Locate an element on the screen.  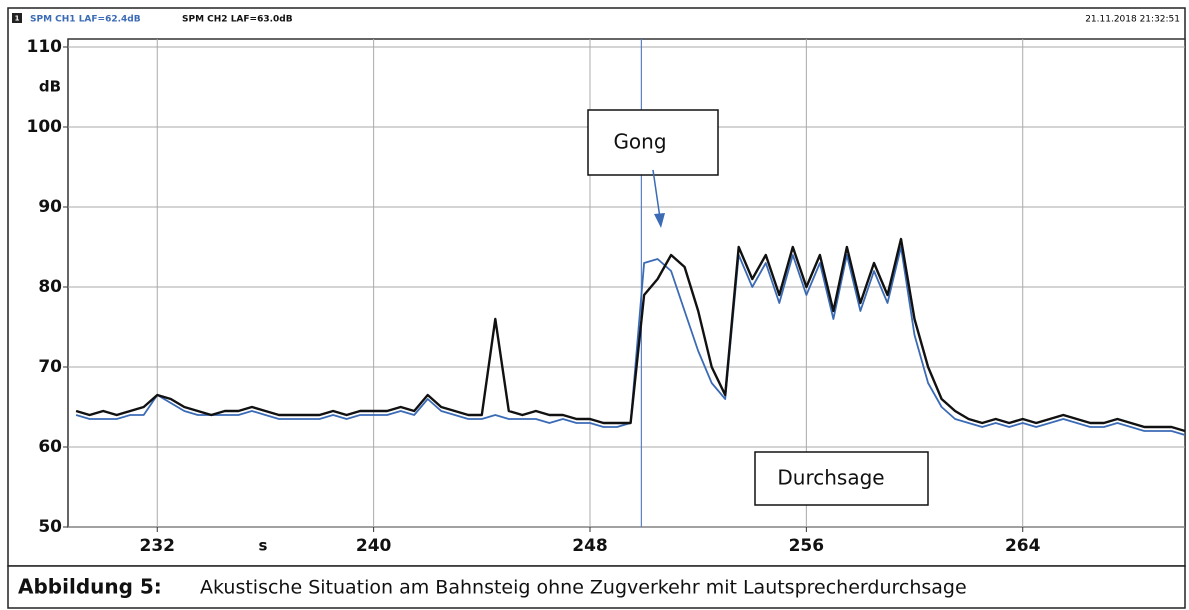
x-tick-label: 264 is located at coordinates (1023, 546).